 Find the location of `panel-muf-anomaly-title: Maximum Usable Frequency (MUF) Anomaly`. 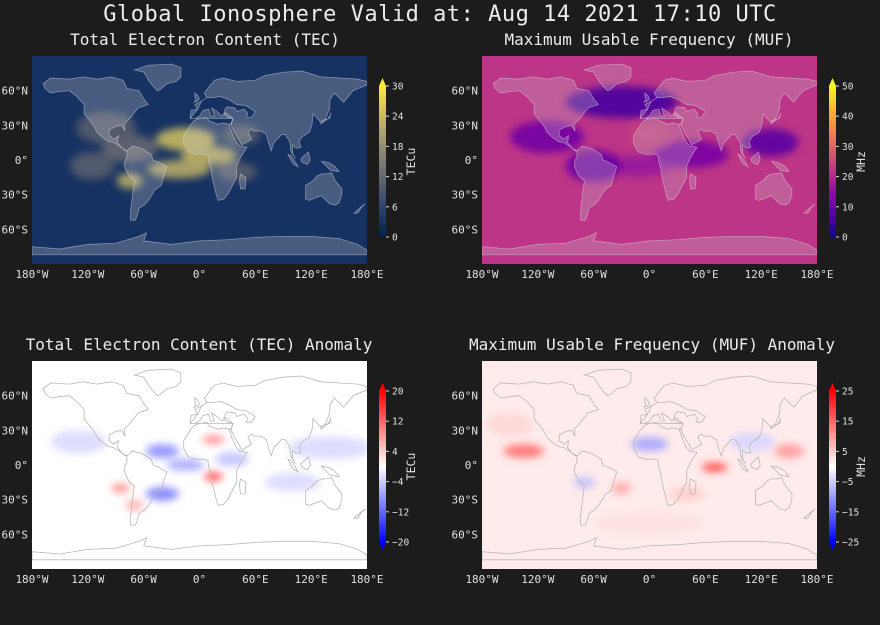

panel-muf-anomaly-title: Maximum Usable Frequency (MUF) Anomaly is located at coordinates (652, 344).